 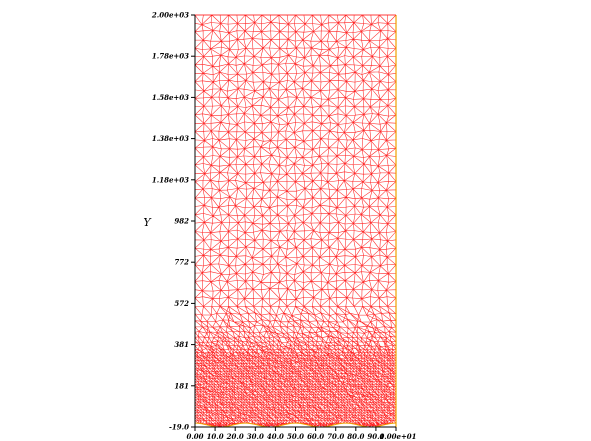 What do you see at coordinates (275, 436) in the screenshot?
I see `x-tick-label: 40.0` at bounding box center [275, 436].